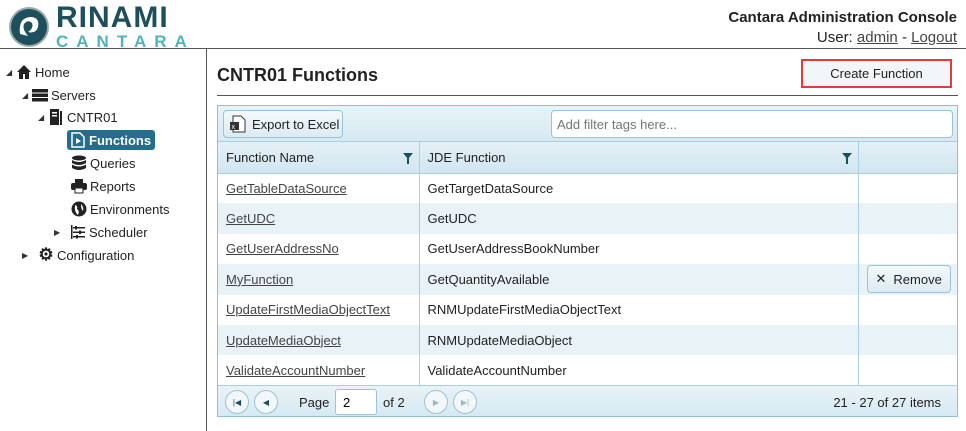 The height and width of the screenshot is (431, 966). Describe the element at coordinates (56, 117) in the screenshot. I see `server-icon` at that location.